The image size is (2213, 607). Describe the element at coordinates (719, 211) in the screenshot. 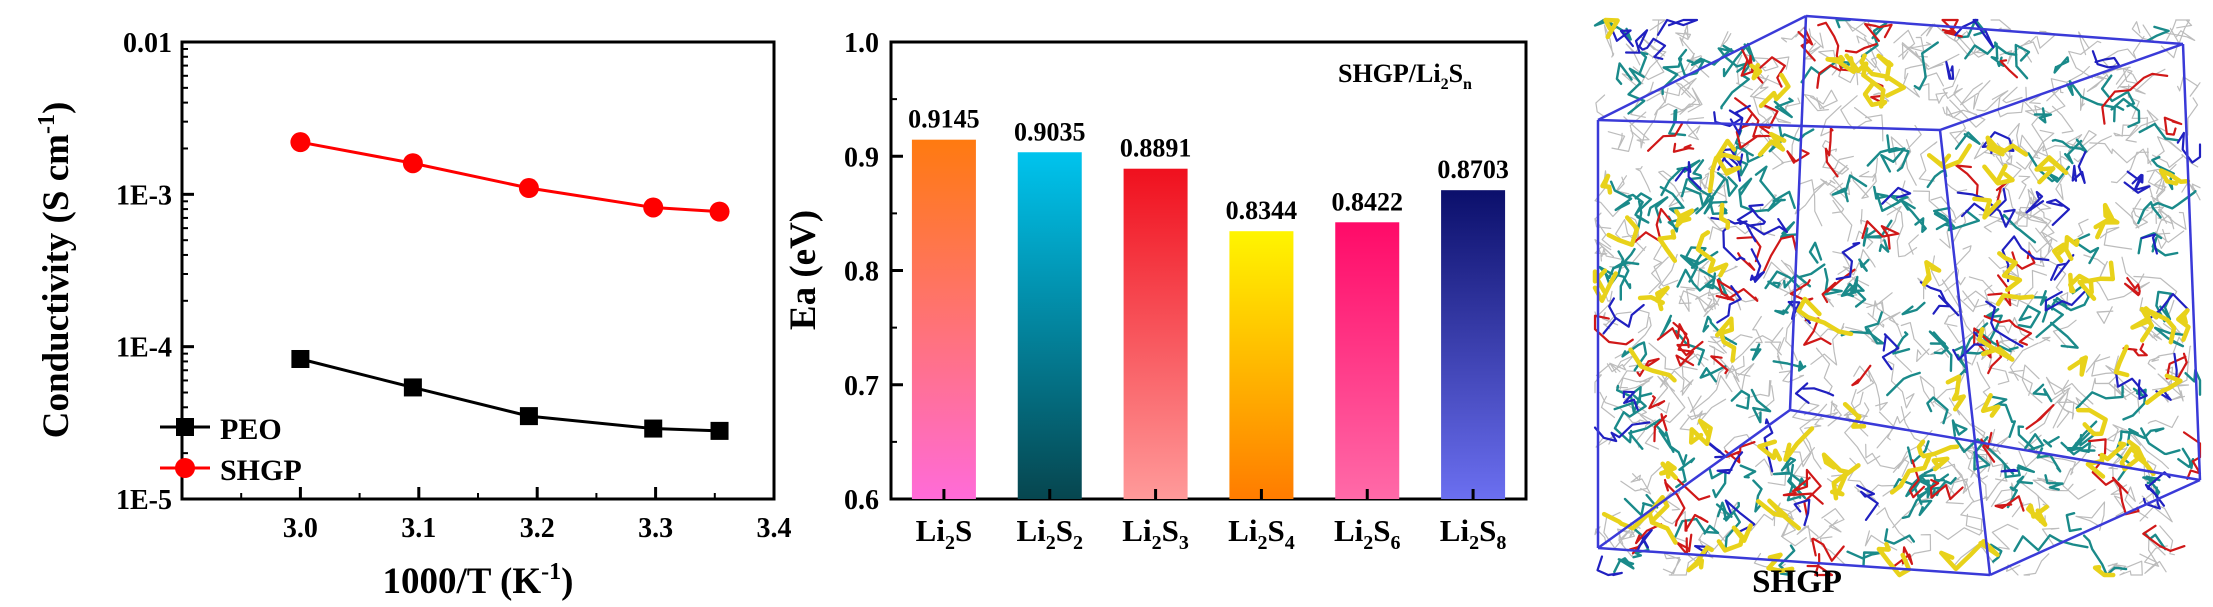

I see `data-point-shgp` at that location.